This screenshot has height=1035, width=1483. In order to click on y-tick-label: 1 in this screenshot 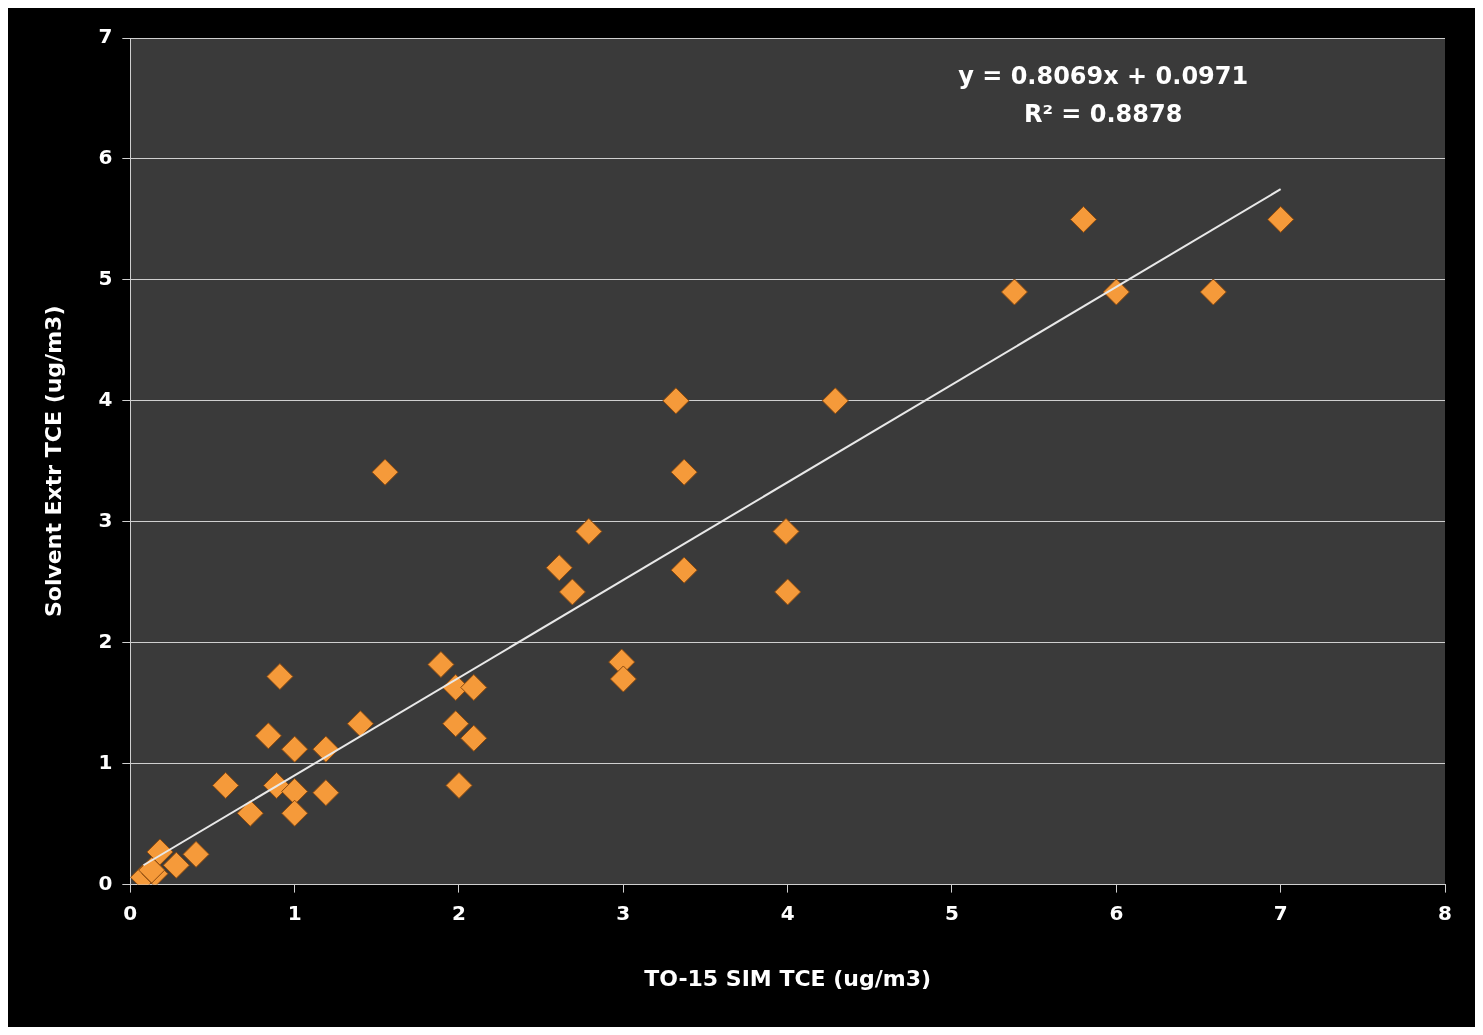, I will do `click(105, 761)`.